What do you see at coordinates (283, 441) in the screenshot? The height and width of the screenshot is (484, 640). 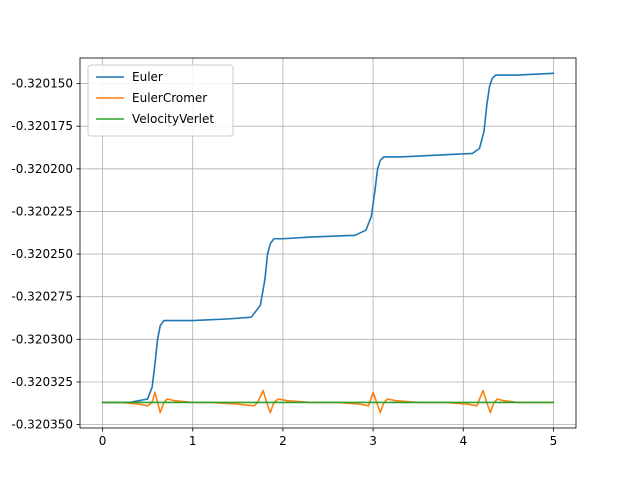 I see `x-tick-label: 2` at bounding box center [283, 441].